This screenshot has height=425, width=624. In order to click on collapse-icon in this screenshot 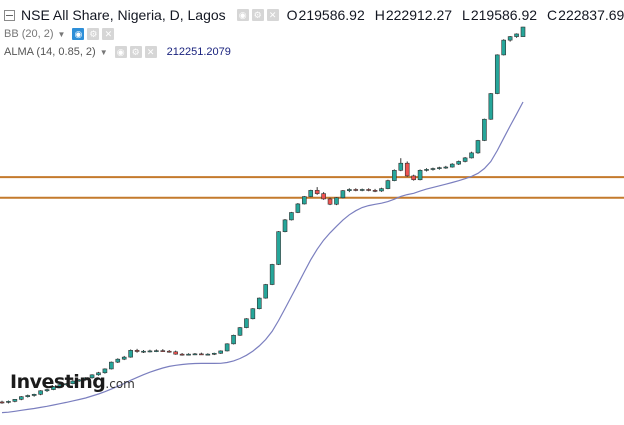, I will do `click(9, 15)`.